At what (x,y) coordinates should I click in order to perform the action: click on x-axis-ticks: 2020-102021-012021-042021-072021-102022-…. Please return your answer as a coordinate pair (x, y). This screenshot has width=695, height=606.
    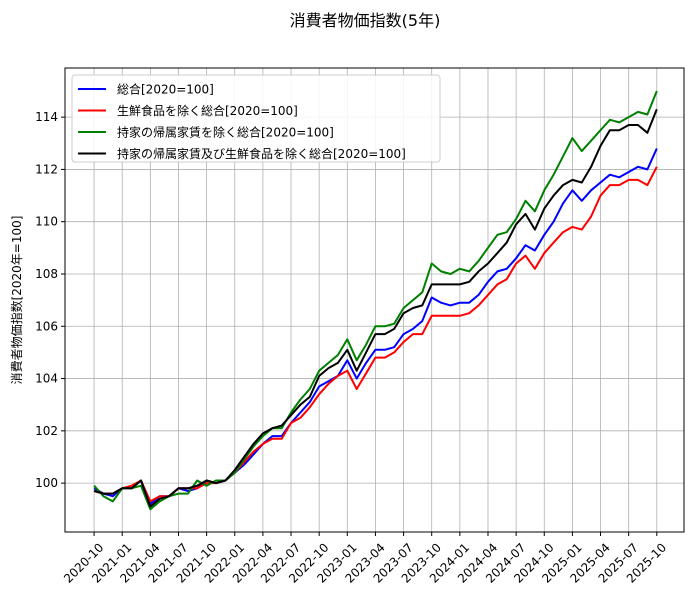
    Looking at the image, I should click on (365, 559).